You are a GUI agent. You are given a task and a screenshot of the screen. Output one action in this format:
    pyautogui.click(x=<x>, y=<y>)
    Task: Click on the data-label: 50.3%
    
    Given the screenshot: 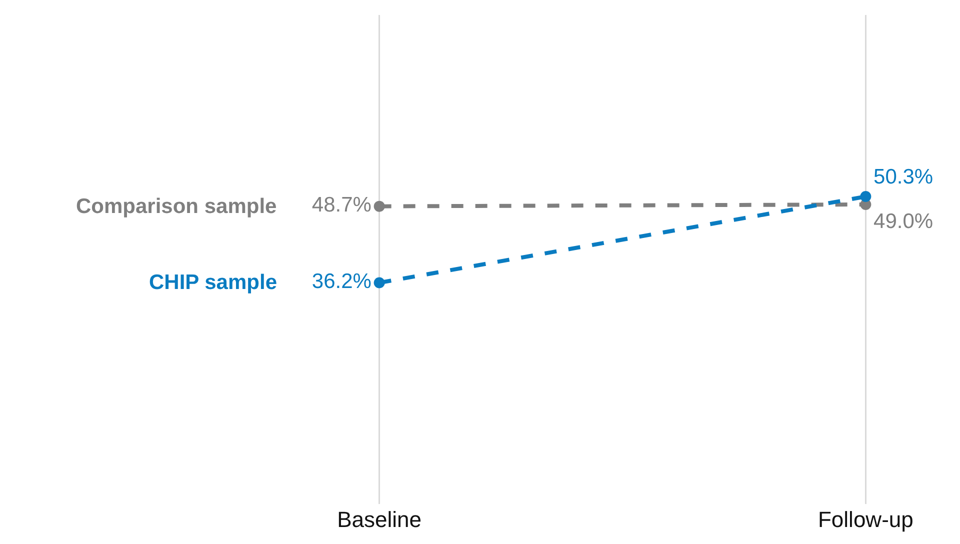 What is the action you would take?
    pyautogui.click(x=904, y=176)
    